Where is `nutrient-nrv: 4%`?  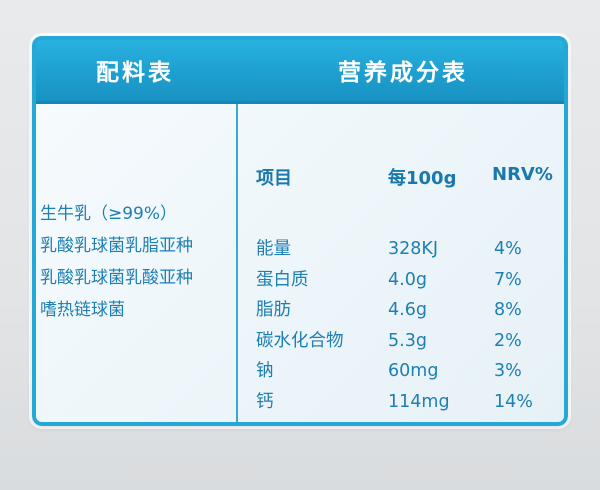 nutrient-nrv: 4% is located at coordinates (508, 249).